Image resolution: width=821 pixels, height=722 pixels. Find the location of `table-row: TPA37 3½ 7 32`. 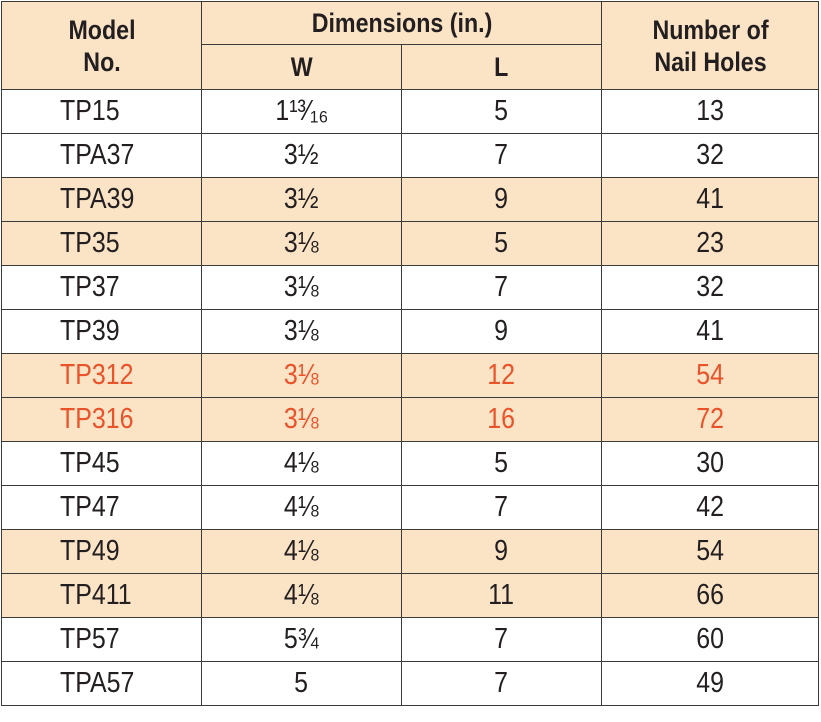

table-row: TPA37 3½ 7 32 is located at coordinates (410, 155).